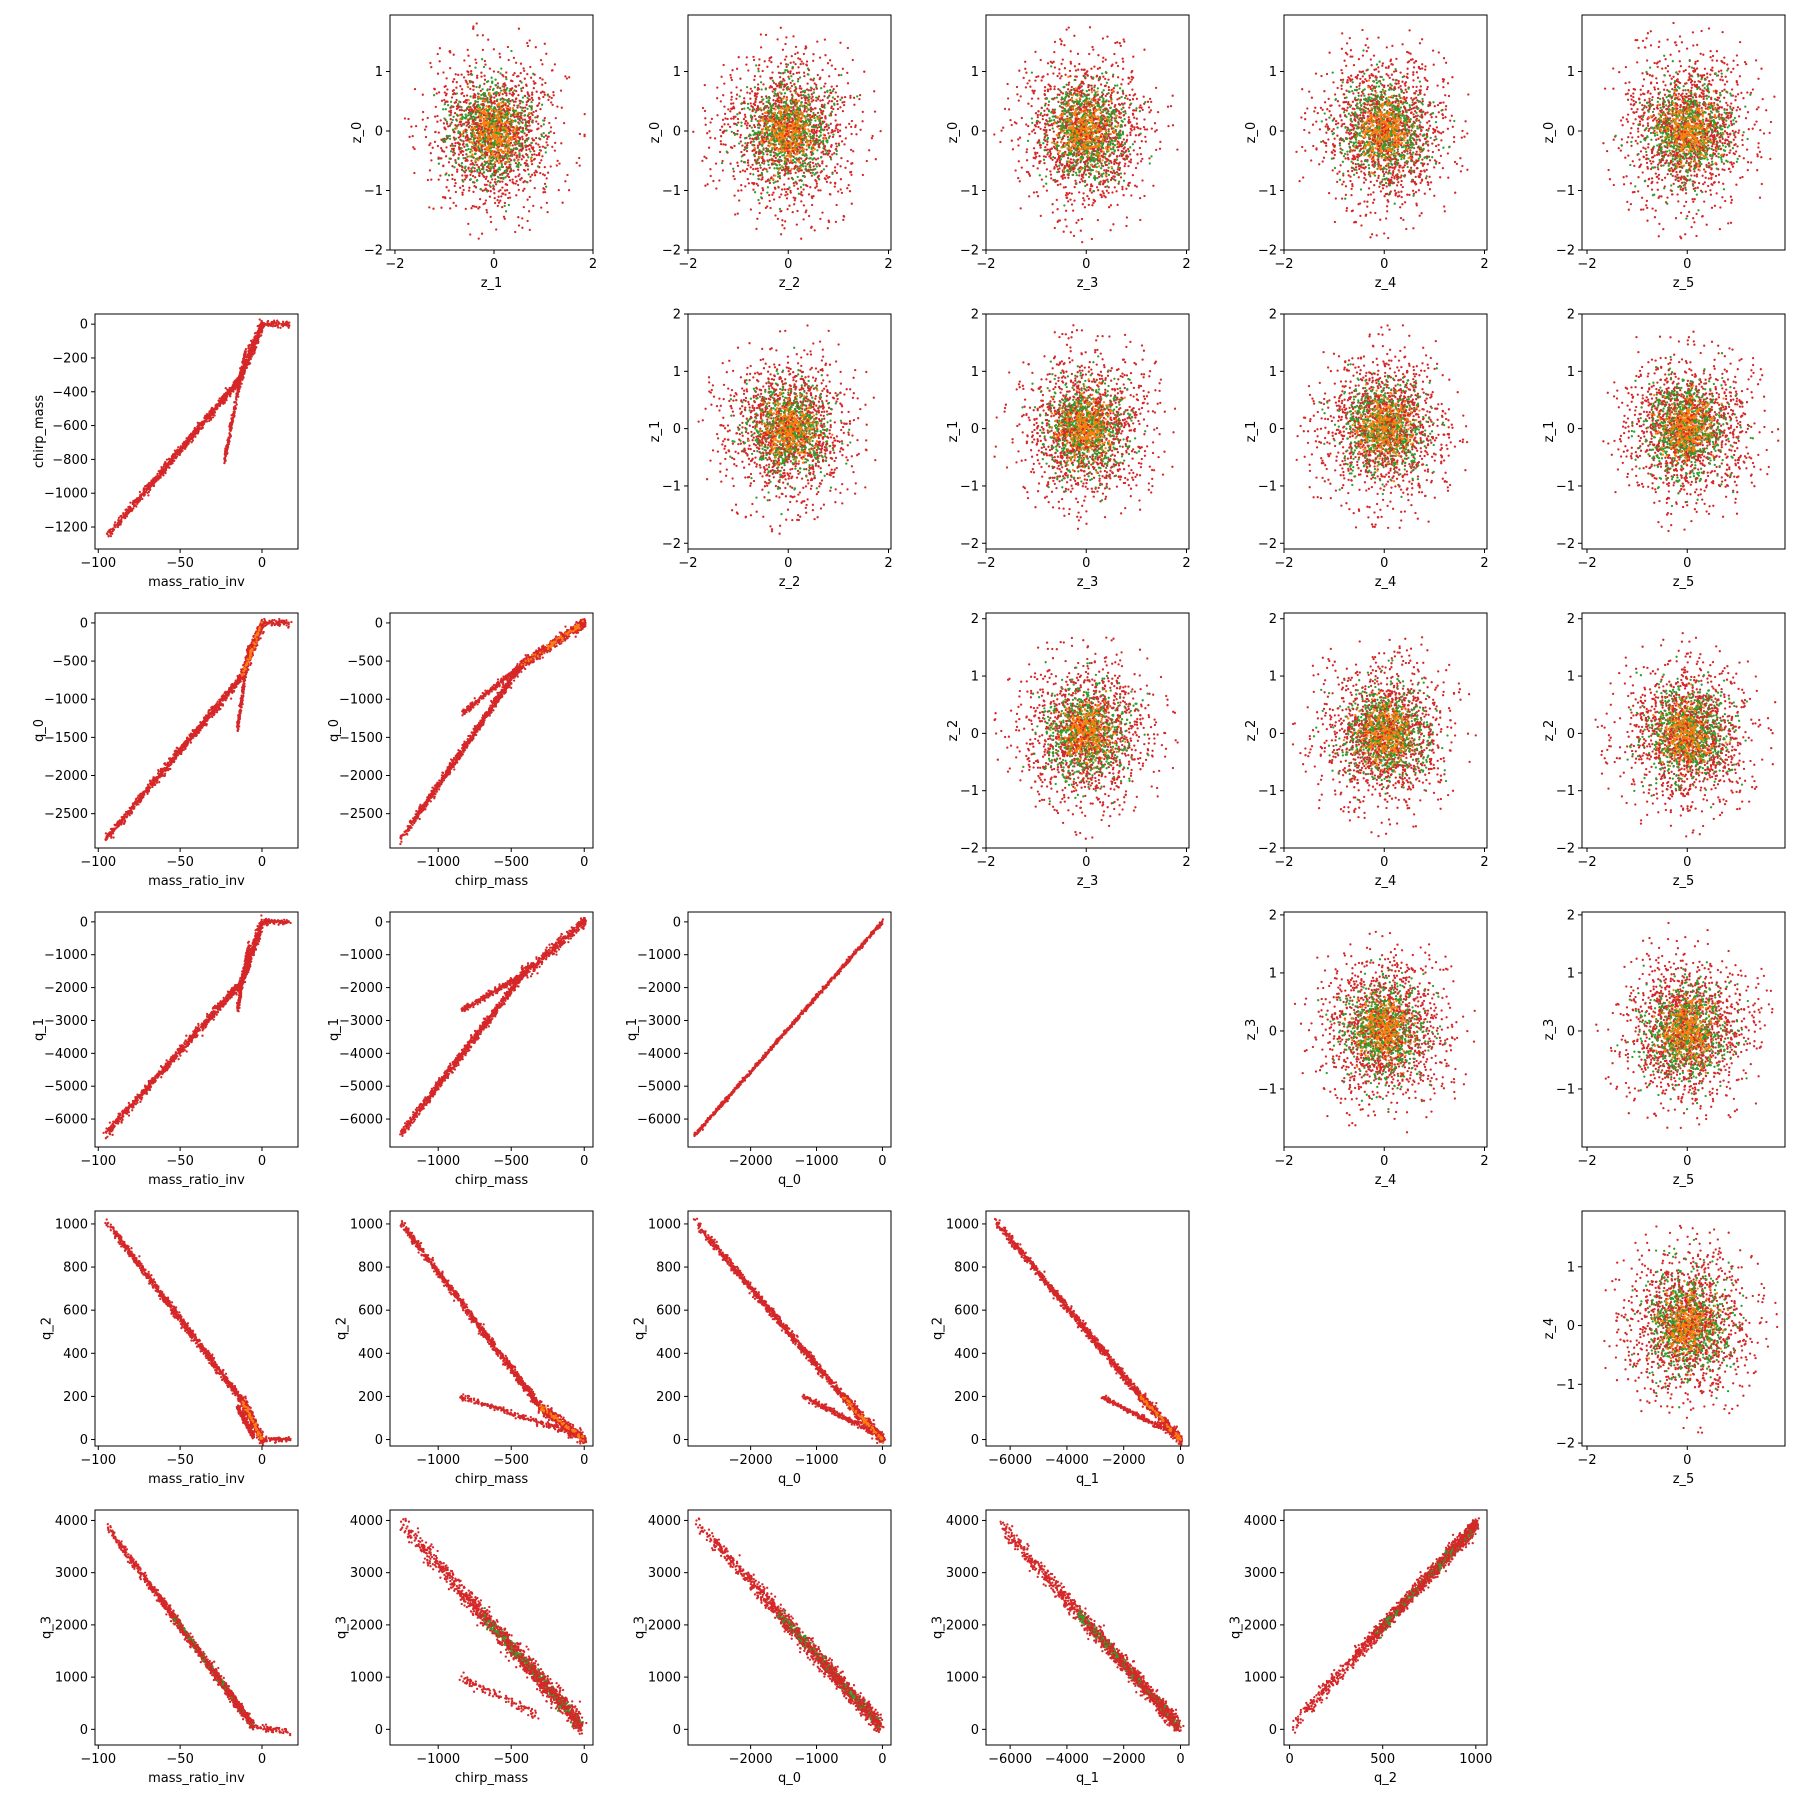  Describe the element at coordinates (655, 133) in the screenshot. I see `y-axis-label: z_0` at that location.